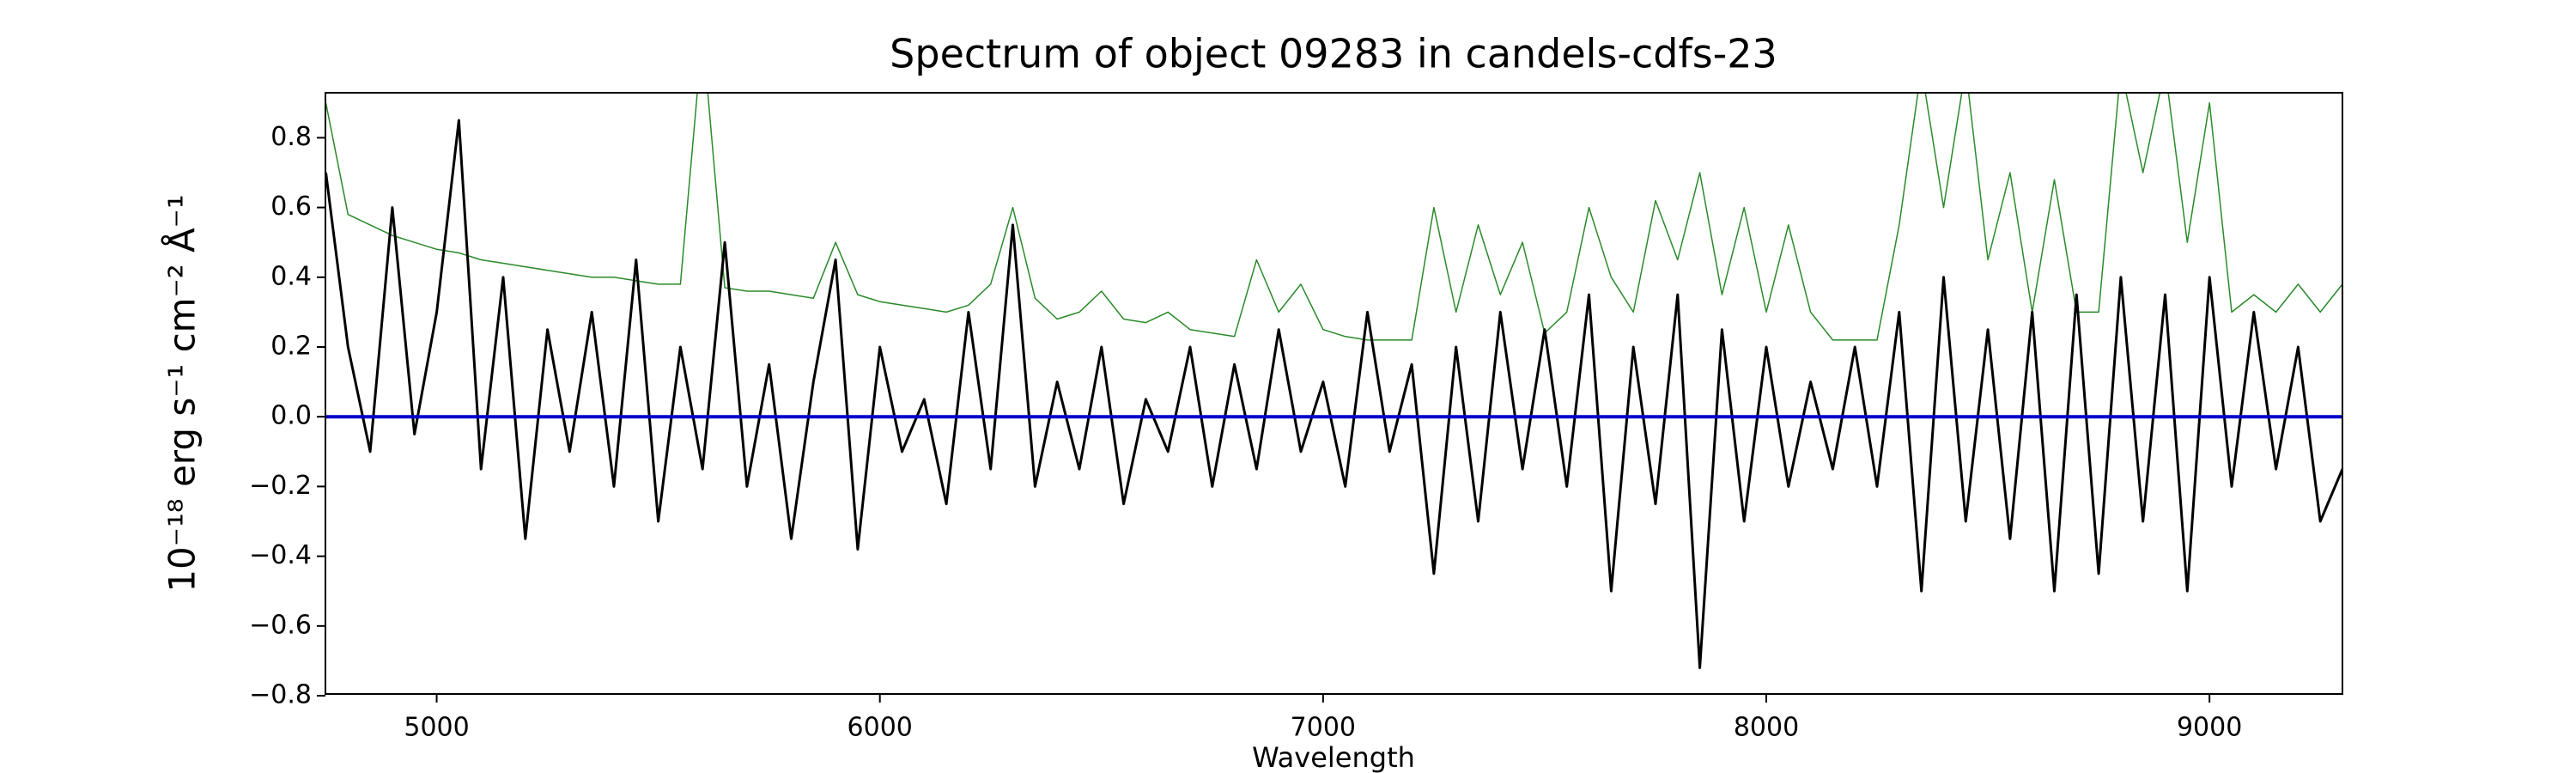 The image size is (2576, 773). What do you see at coordinates (881, 728) in the screenshot?
I see `x-tick-label: 6000` at bounding box center [881, 728].